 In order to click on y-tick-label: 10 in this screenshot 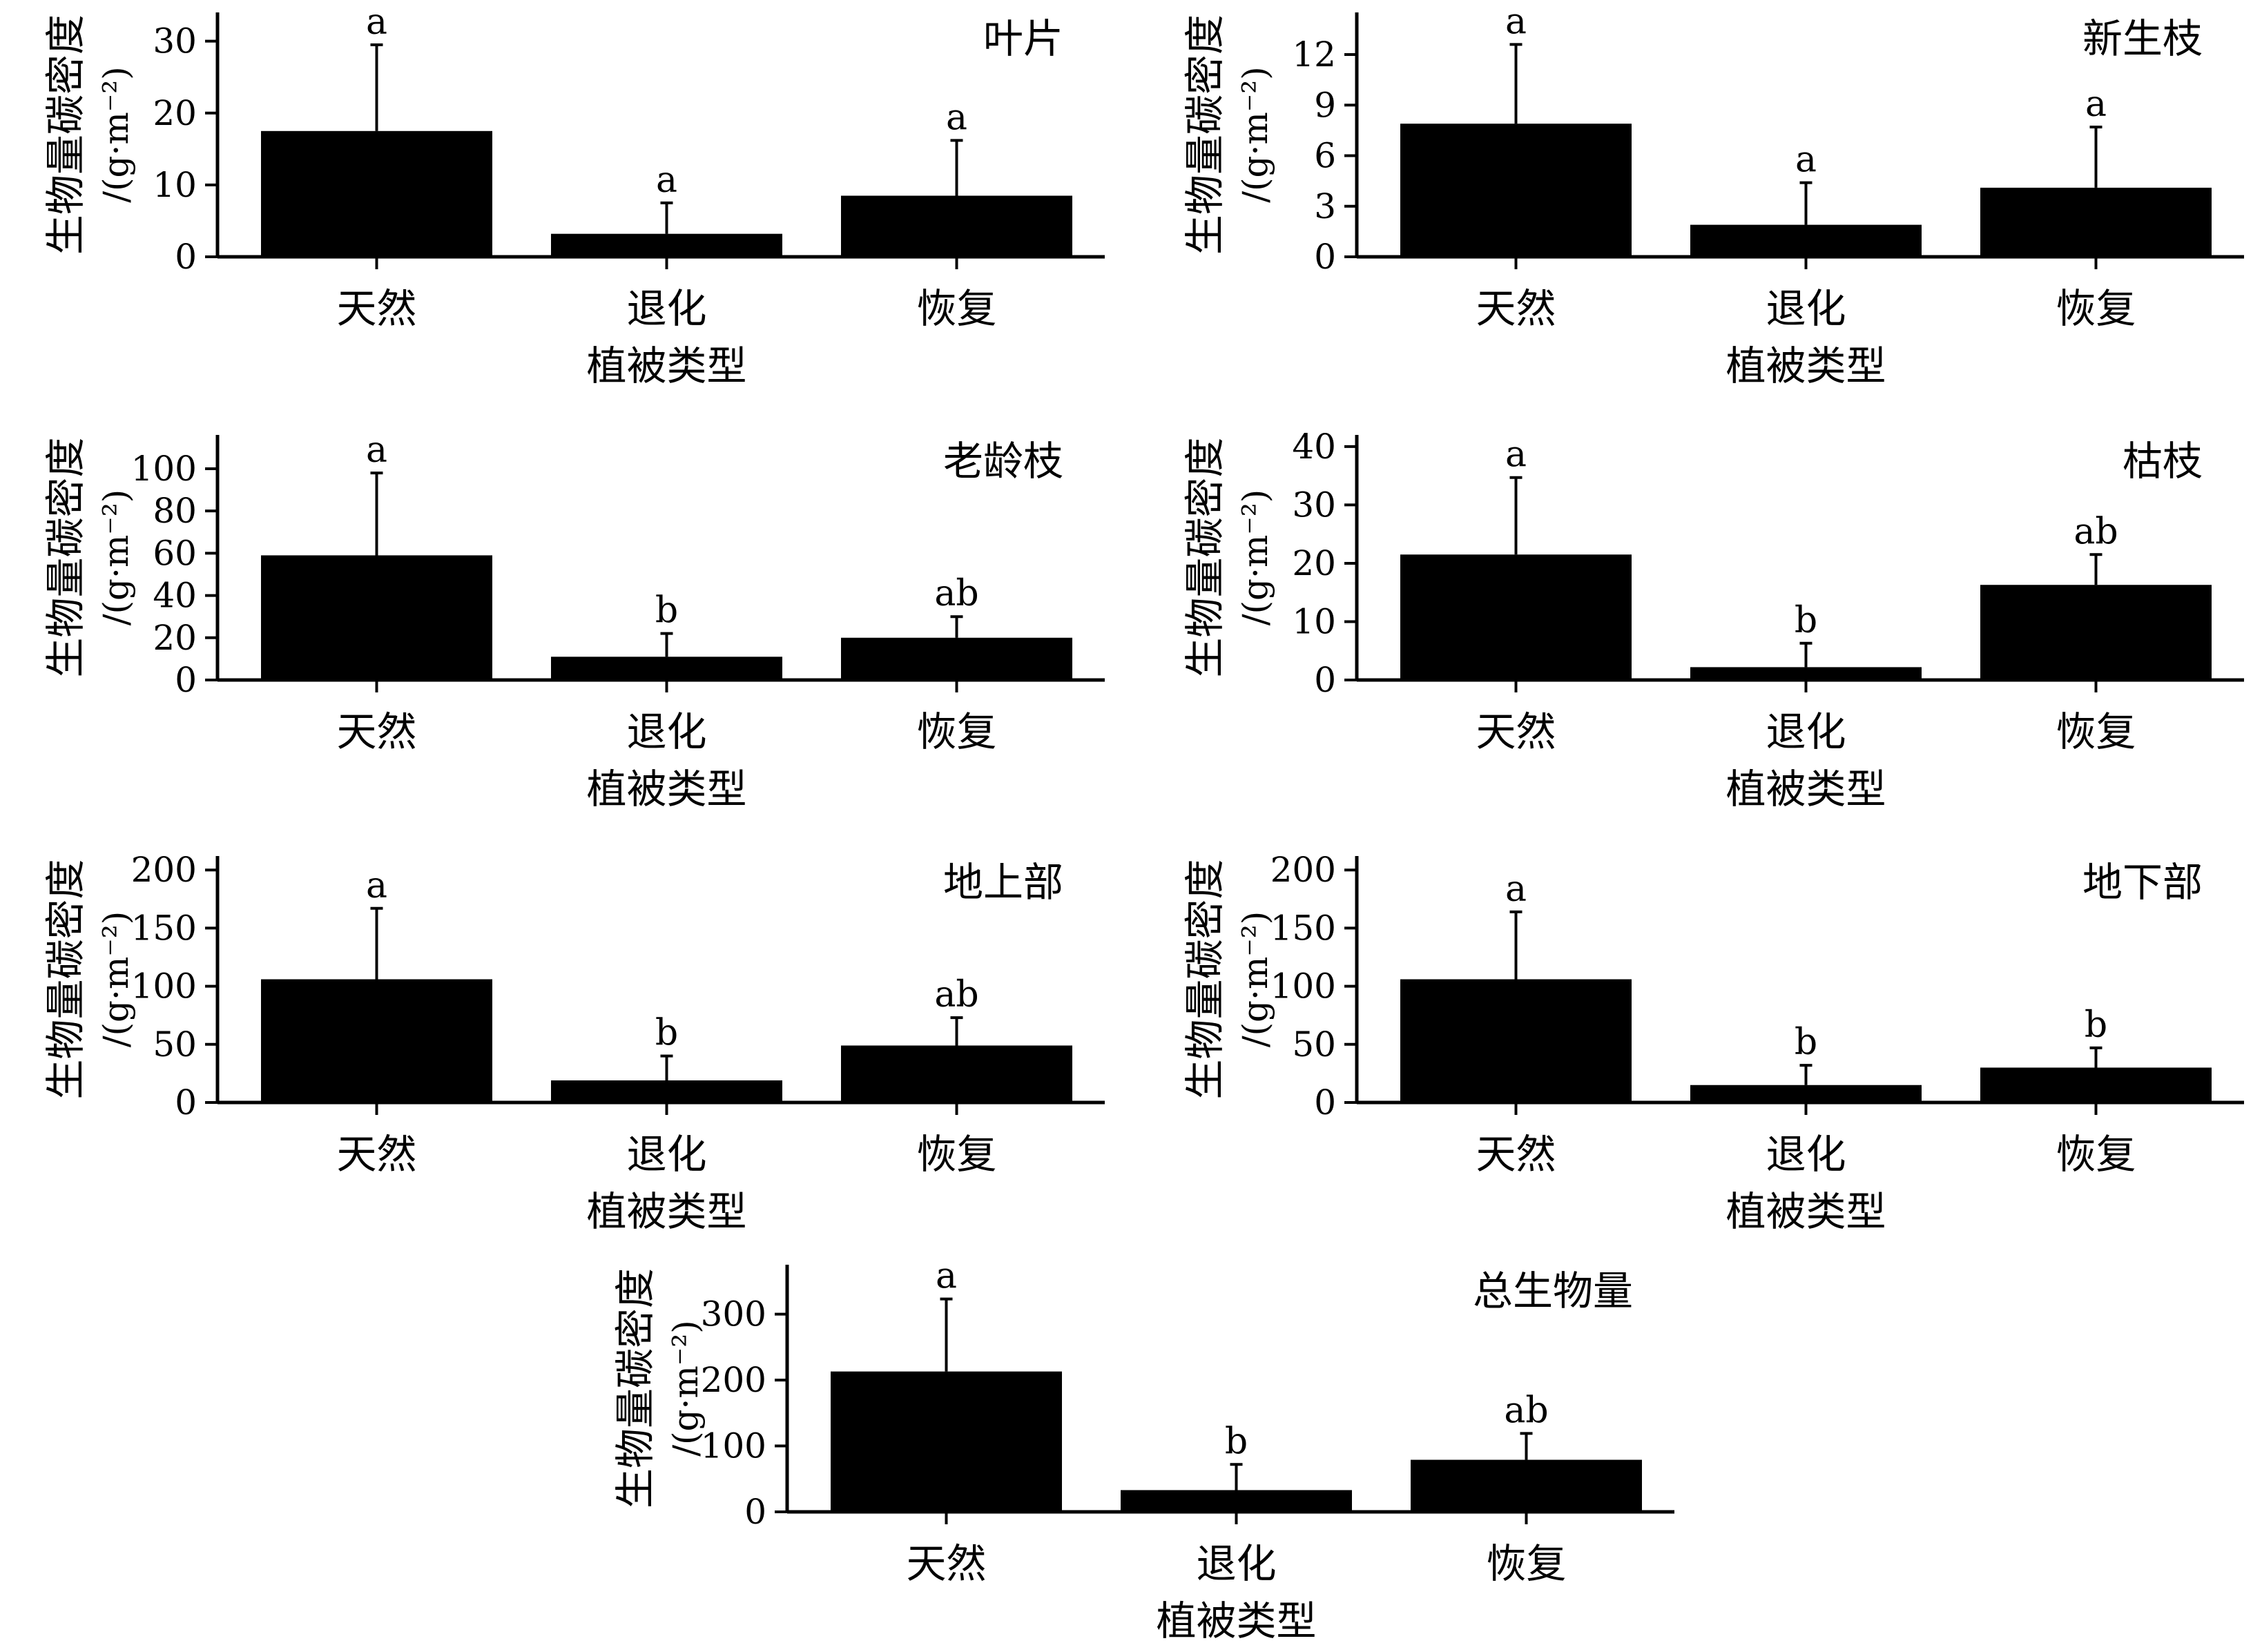, I will do `click(175, 185)`.